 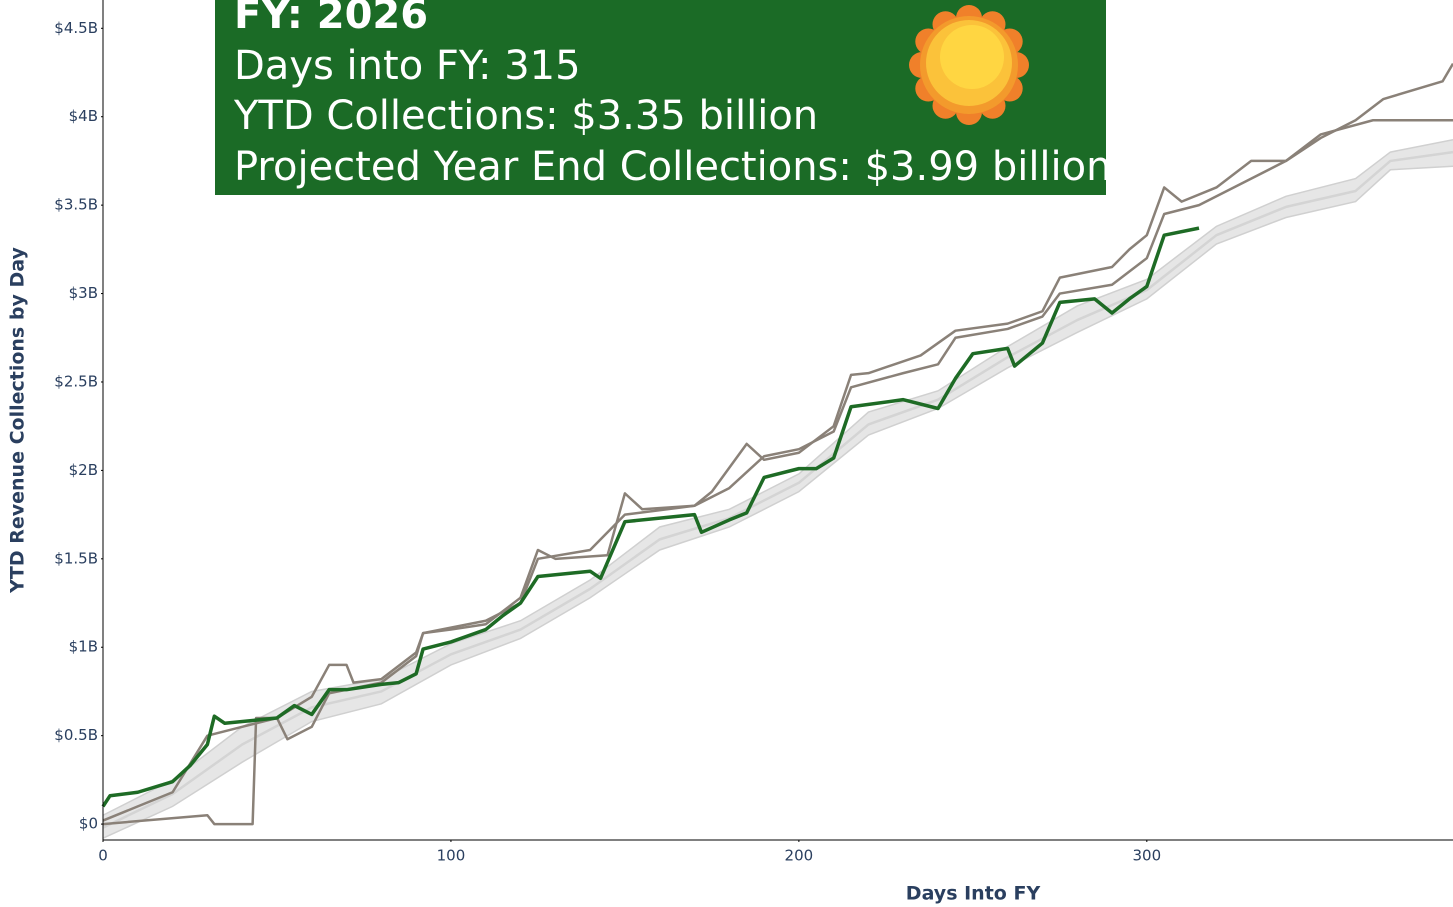 What do you see at coordinates (1146, 856) in the screenshot?
I see `x-tick-label: 300` at bounding box center [1146, 856].